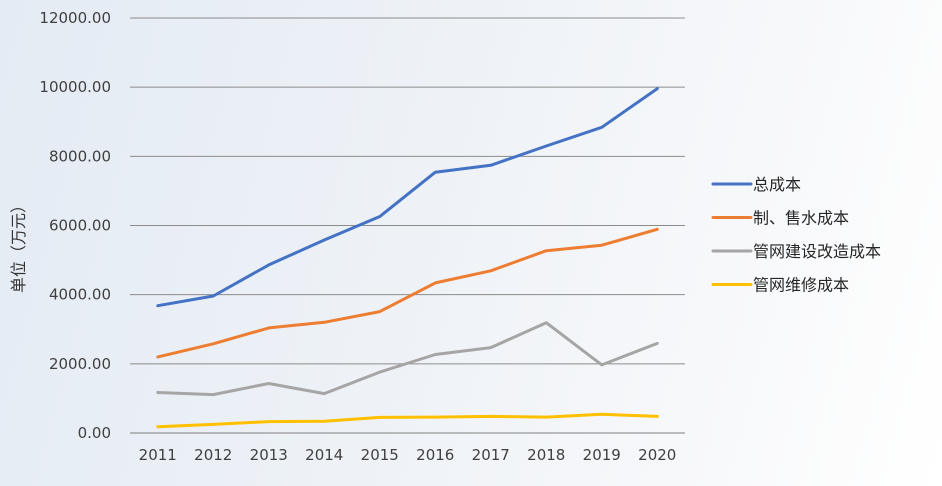 This screenshot has height=486, width=942. What do you see at coordinates (80, 295) in the screenshot?
I see `y-tick-label: 4000.00` at bounding box center [80, 295].